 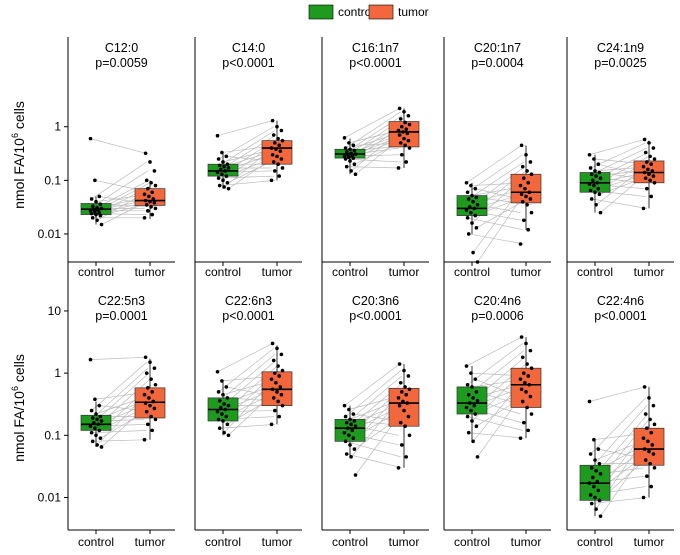 What do you see at coordinates (52, 435) in the screenshot?
I see `y-tick-label: 0.1` at bounding box center [52, 435].